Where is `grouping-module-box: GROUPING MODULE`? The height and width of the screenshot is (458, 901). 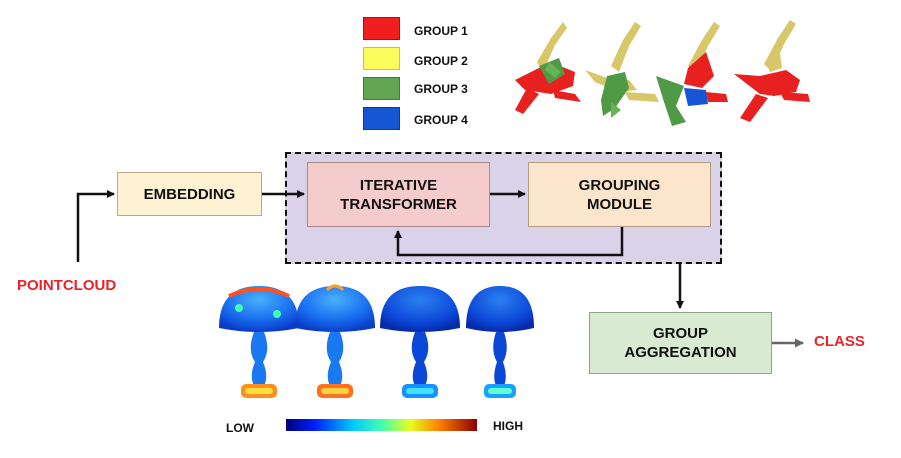
grouping-module-box: GROUPING MODULE is located at coordinates (619, 194).